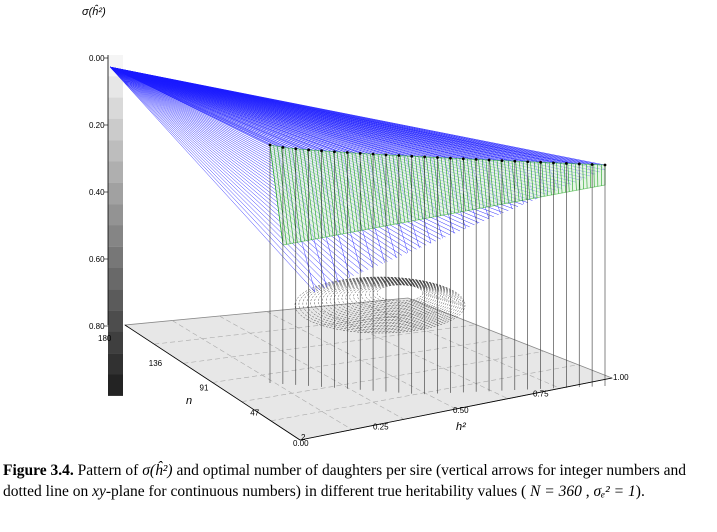  Describe the element at coordinates (556, 491) in the screenshot. I see `caption-eq-n: N = 360` at that location.